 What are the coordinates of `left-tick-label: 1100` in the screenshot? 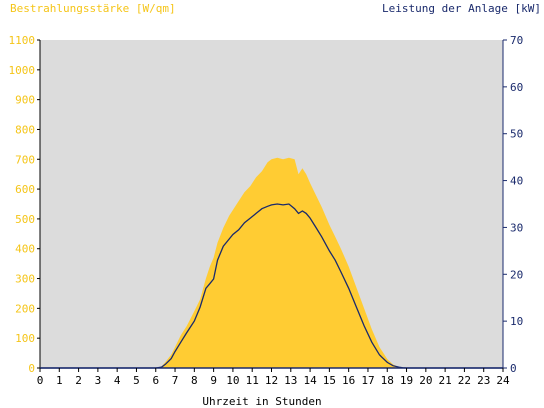 It's located at (22, 40).